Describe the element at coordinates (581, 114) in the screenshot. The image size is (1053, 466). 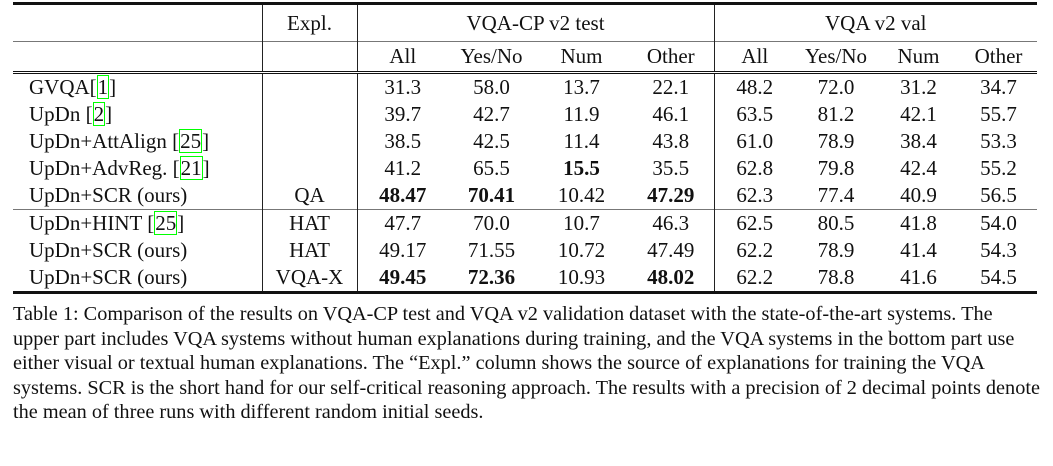
I see `value-cell: 11.9` at that location.